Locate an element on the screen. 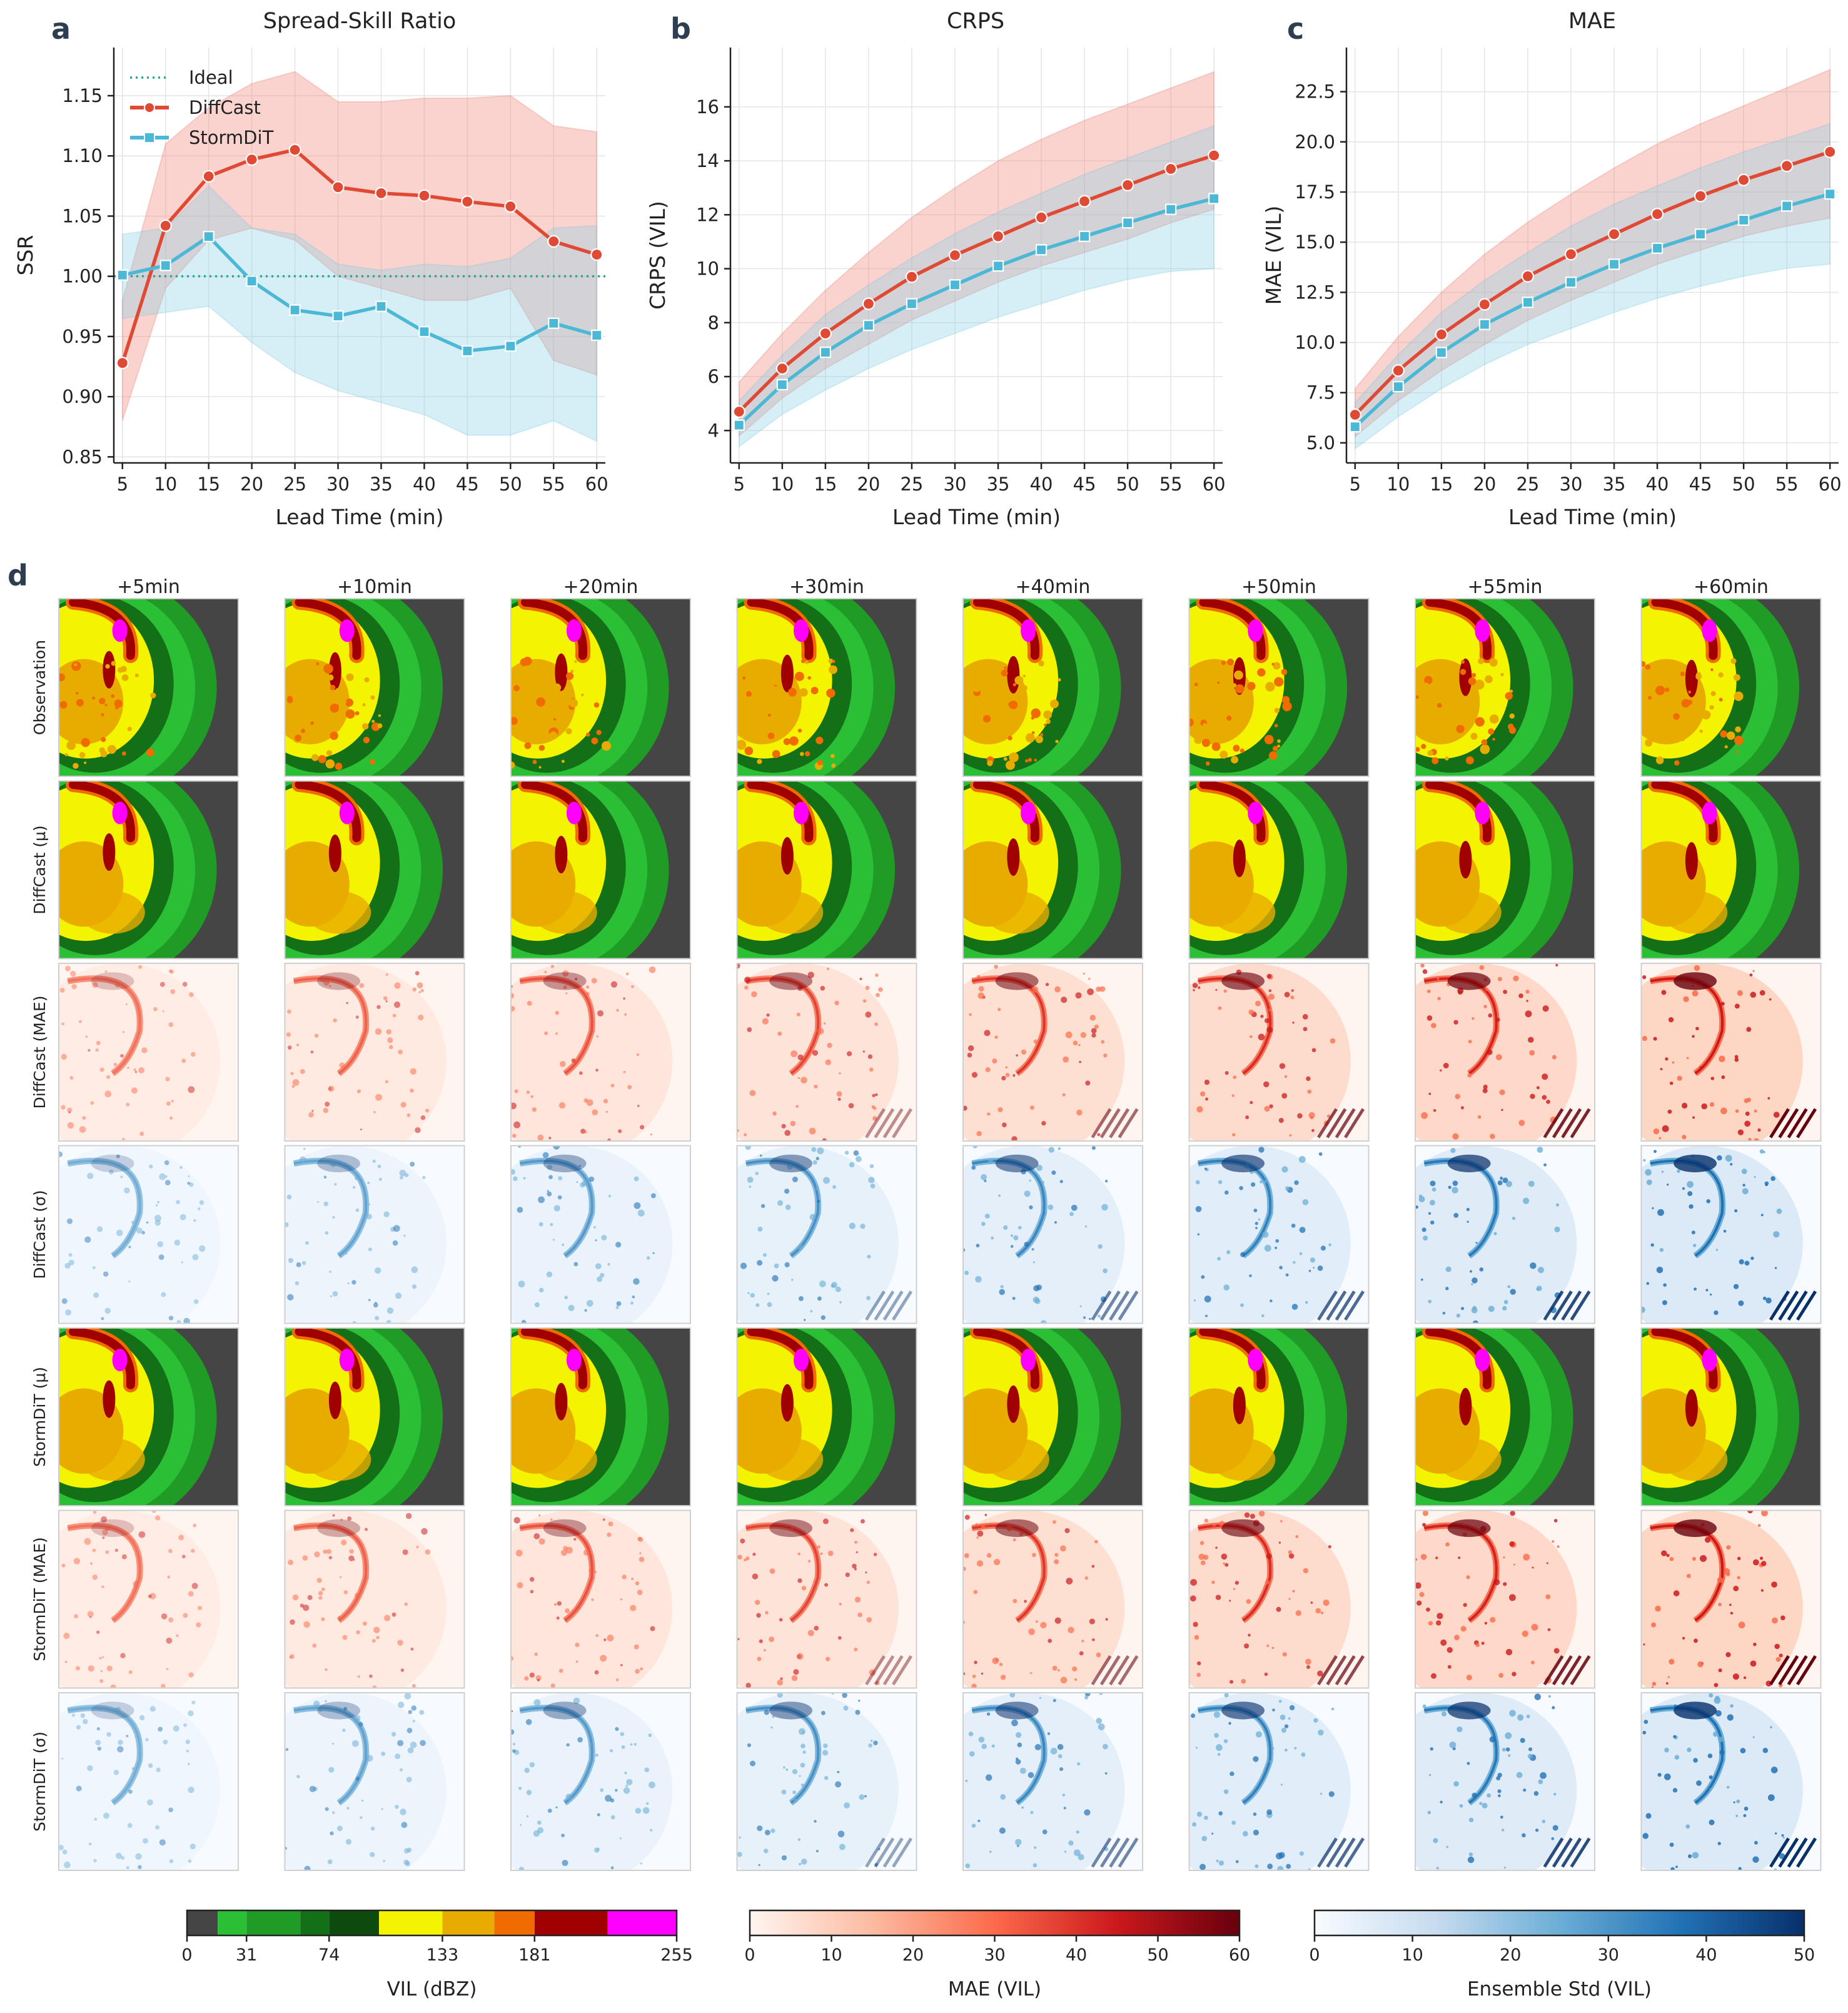  y-tick-label: 14 is located at coordinates (707, 160).